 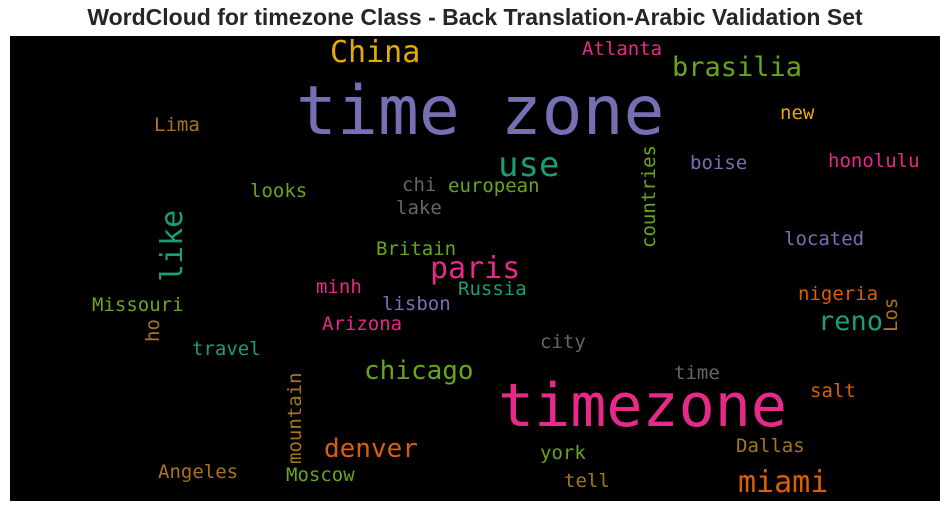 I want to click on wordcloud-word-chicago: chicago, so click(x=419, y=371).